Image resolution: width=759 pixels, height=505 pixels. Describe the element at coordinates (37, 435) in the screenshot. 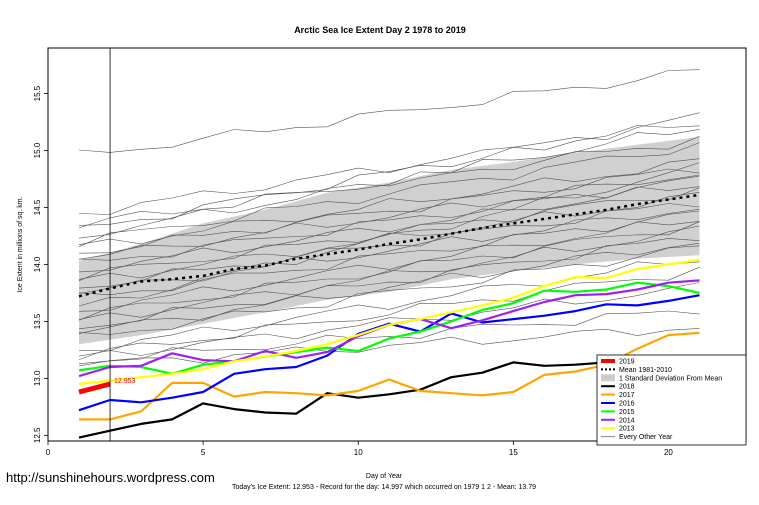

I see `y-tick-label: 12.5` at that location.